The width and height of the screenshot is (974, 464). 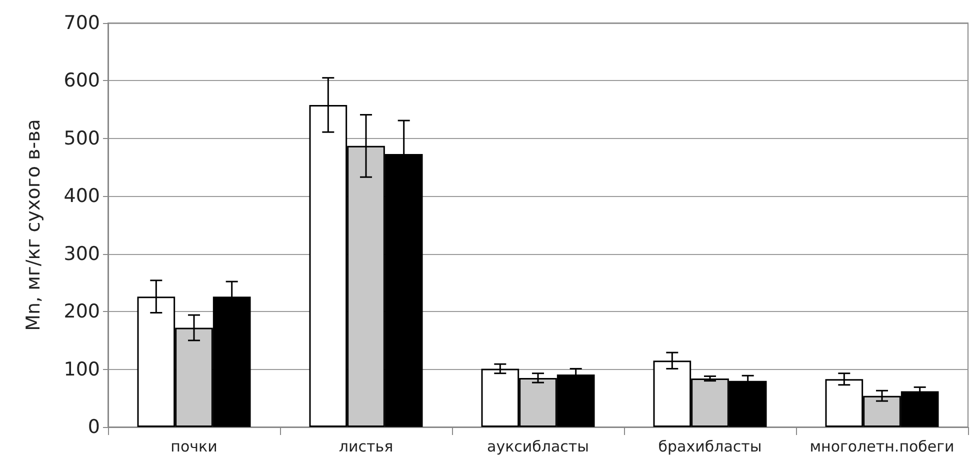 I want to click on y-tick-label: 400, so click(x=82, y=196).